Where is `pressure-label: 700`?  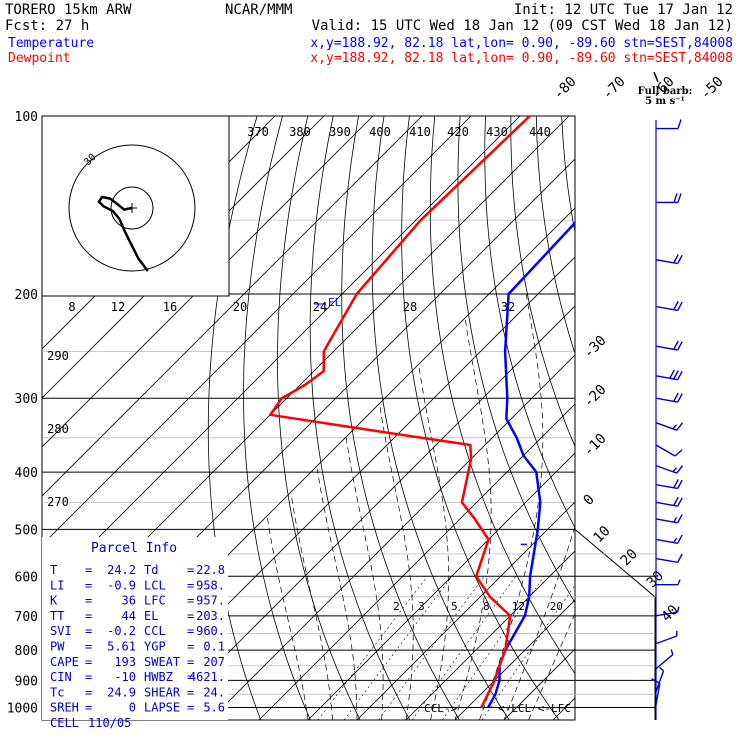 pressure-label: 700 is located at coordinates (26, 617).